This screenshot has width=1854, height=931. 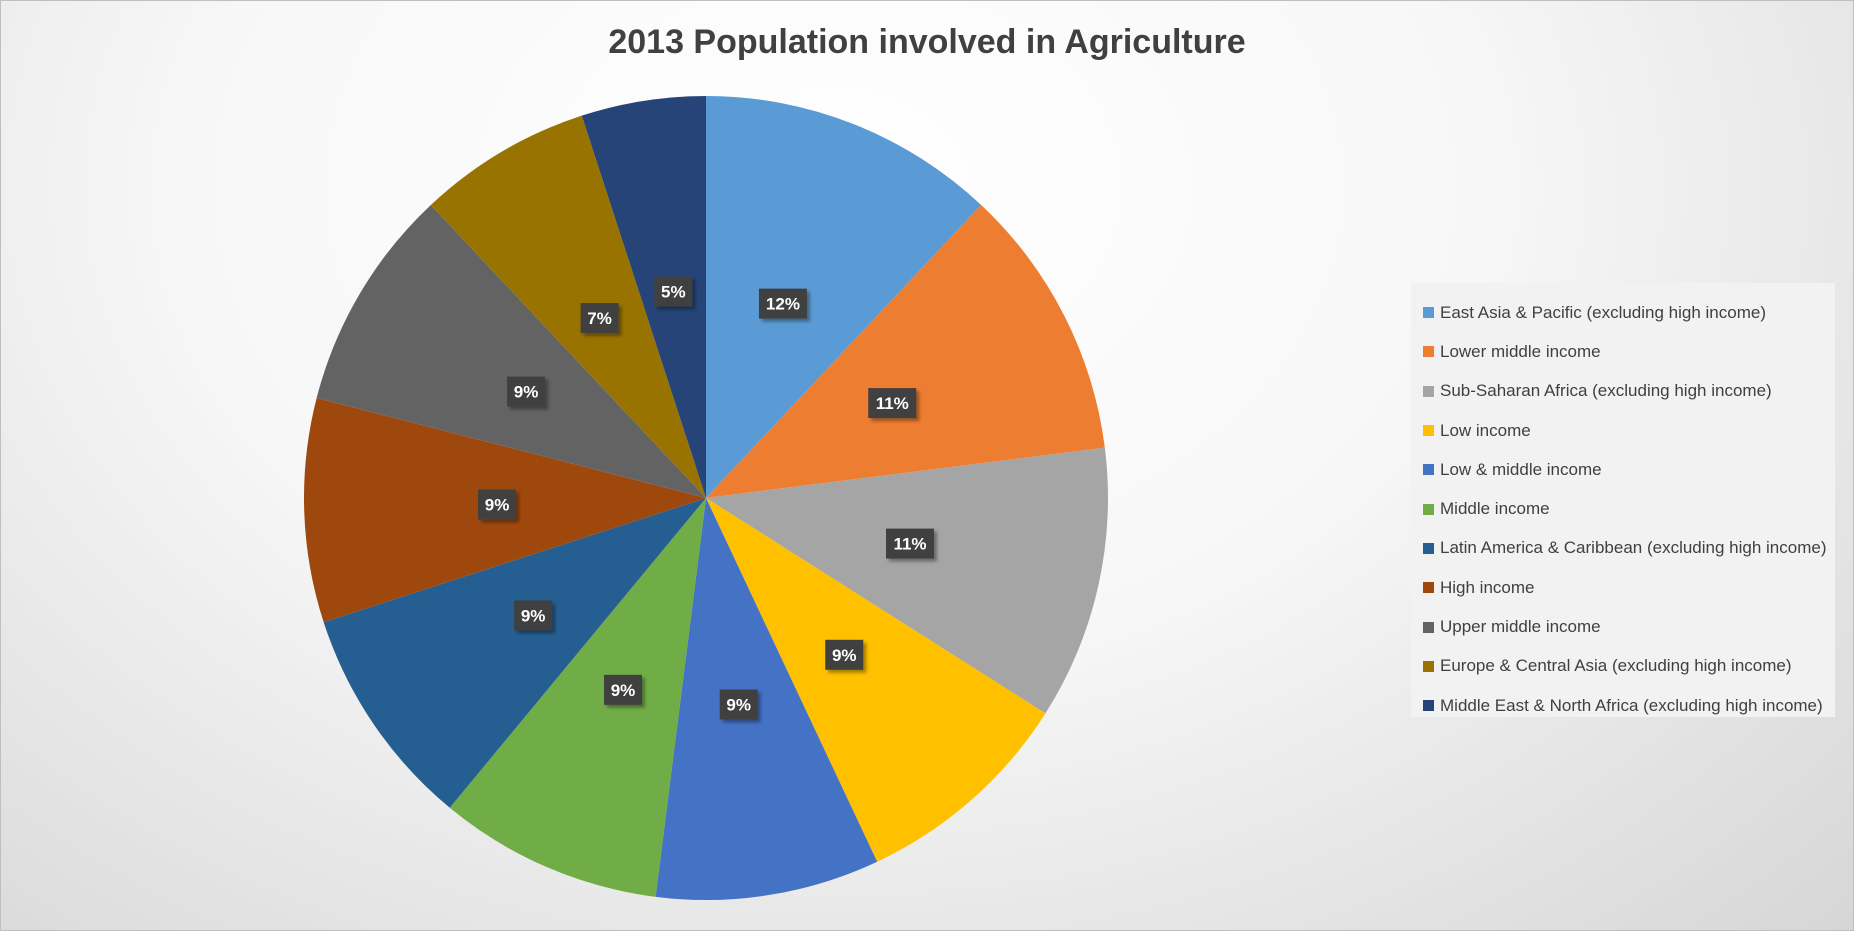 What do you see at coordinates (1495, 509) in the screenshot?
I see `legend-label: Middle income` at bounding box center [1495, 509].